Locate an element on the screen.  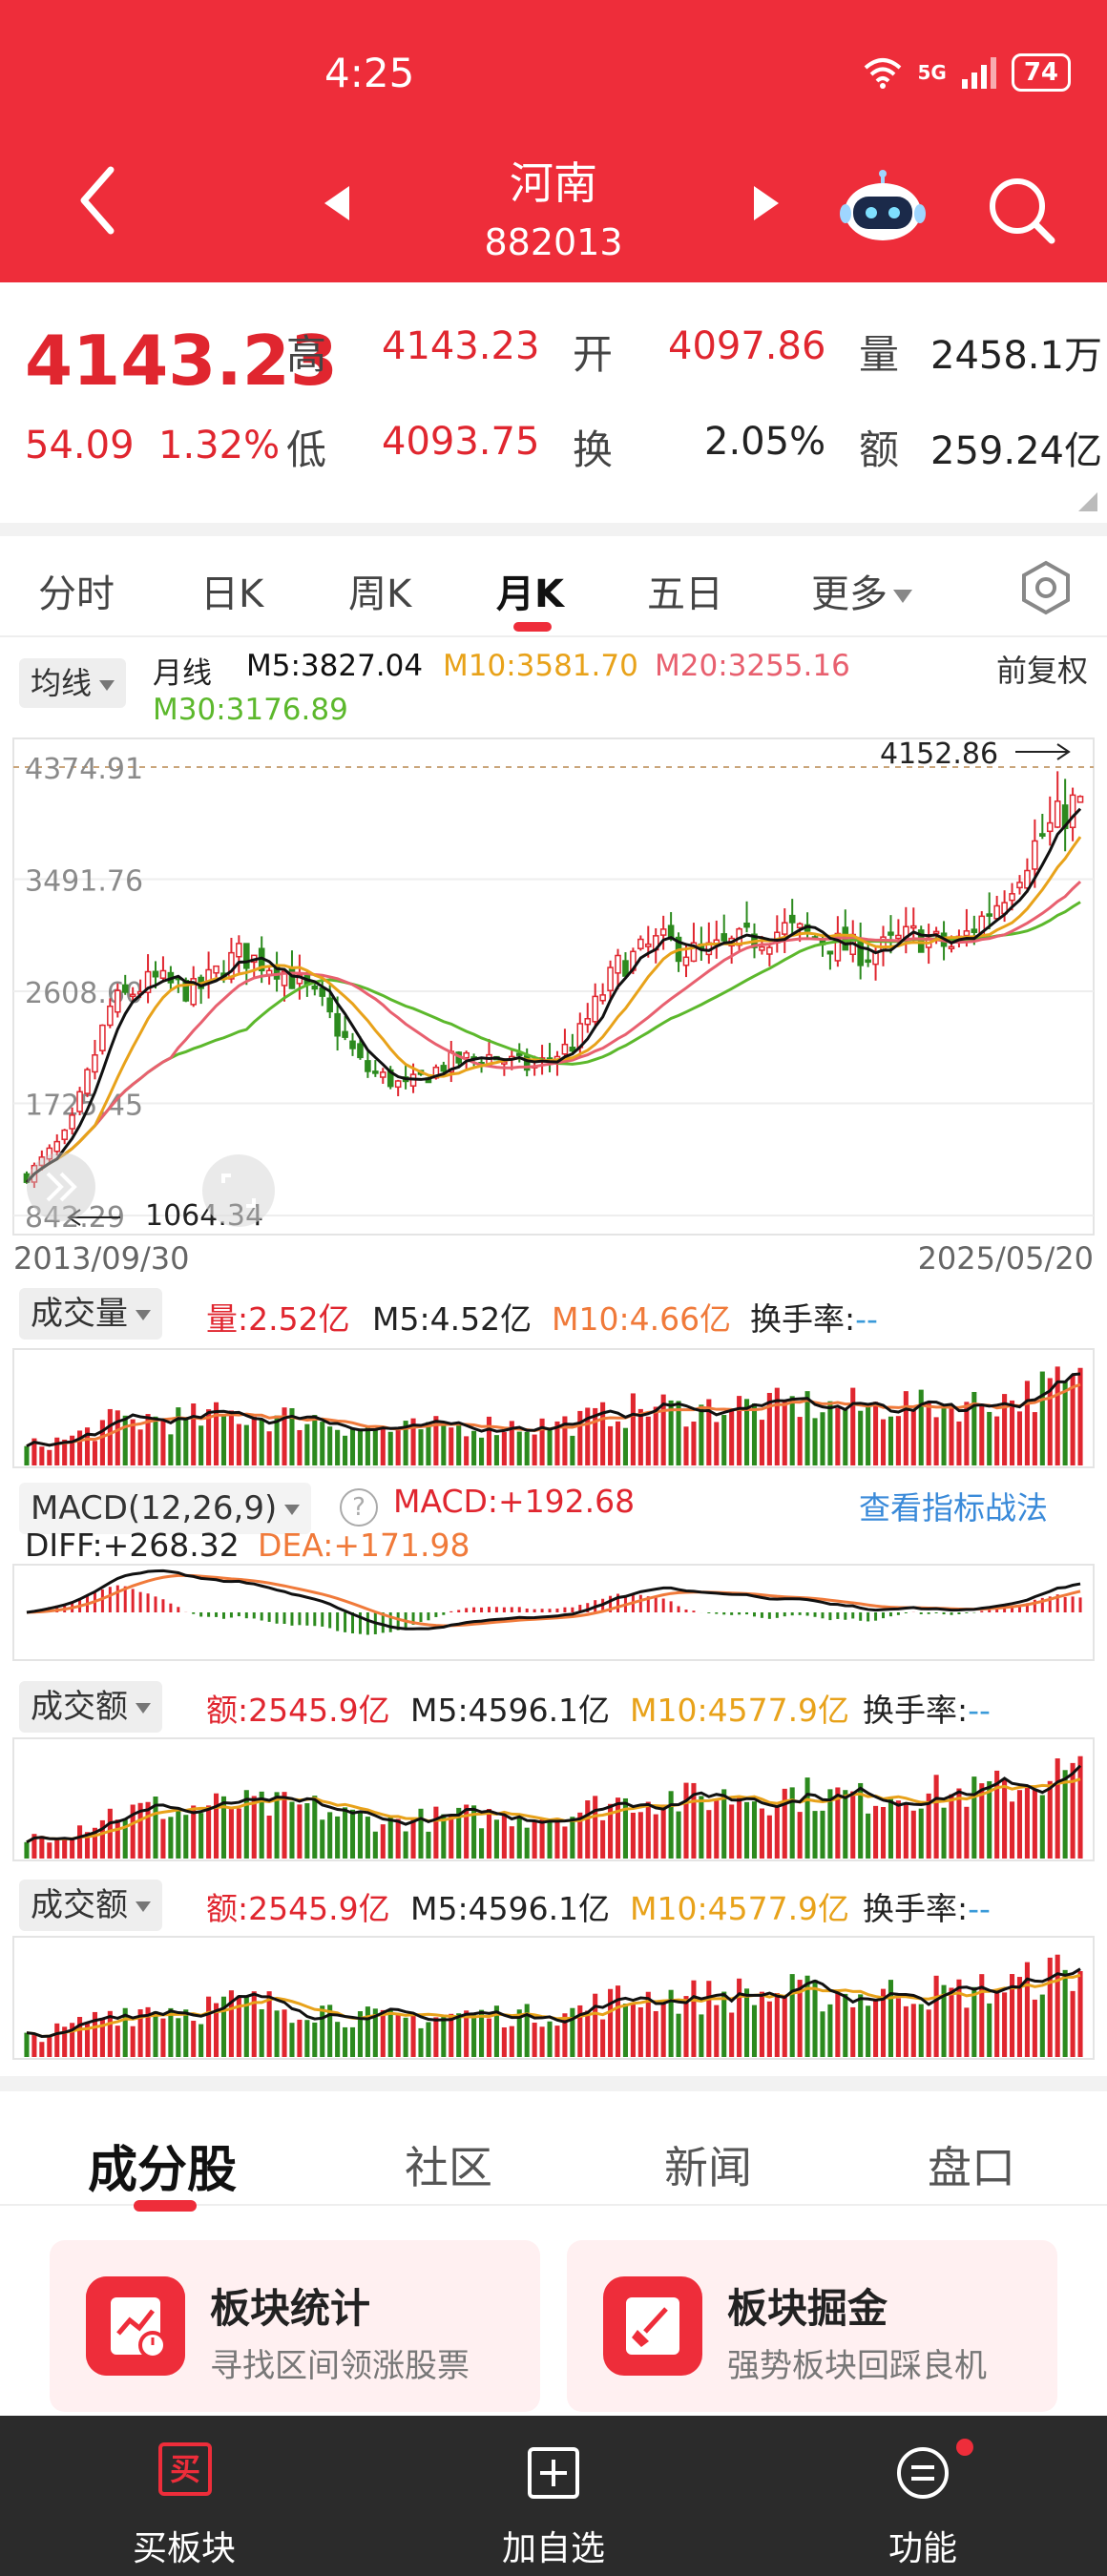
sector-code: 882013 is located at coordinates (553, 242).